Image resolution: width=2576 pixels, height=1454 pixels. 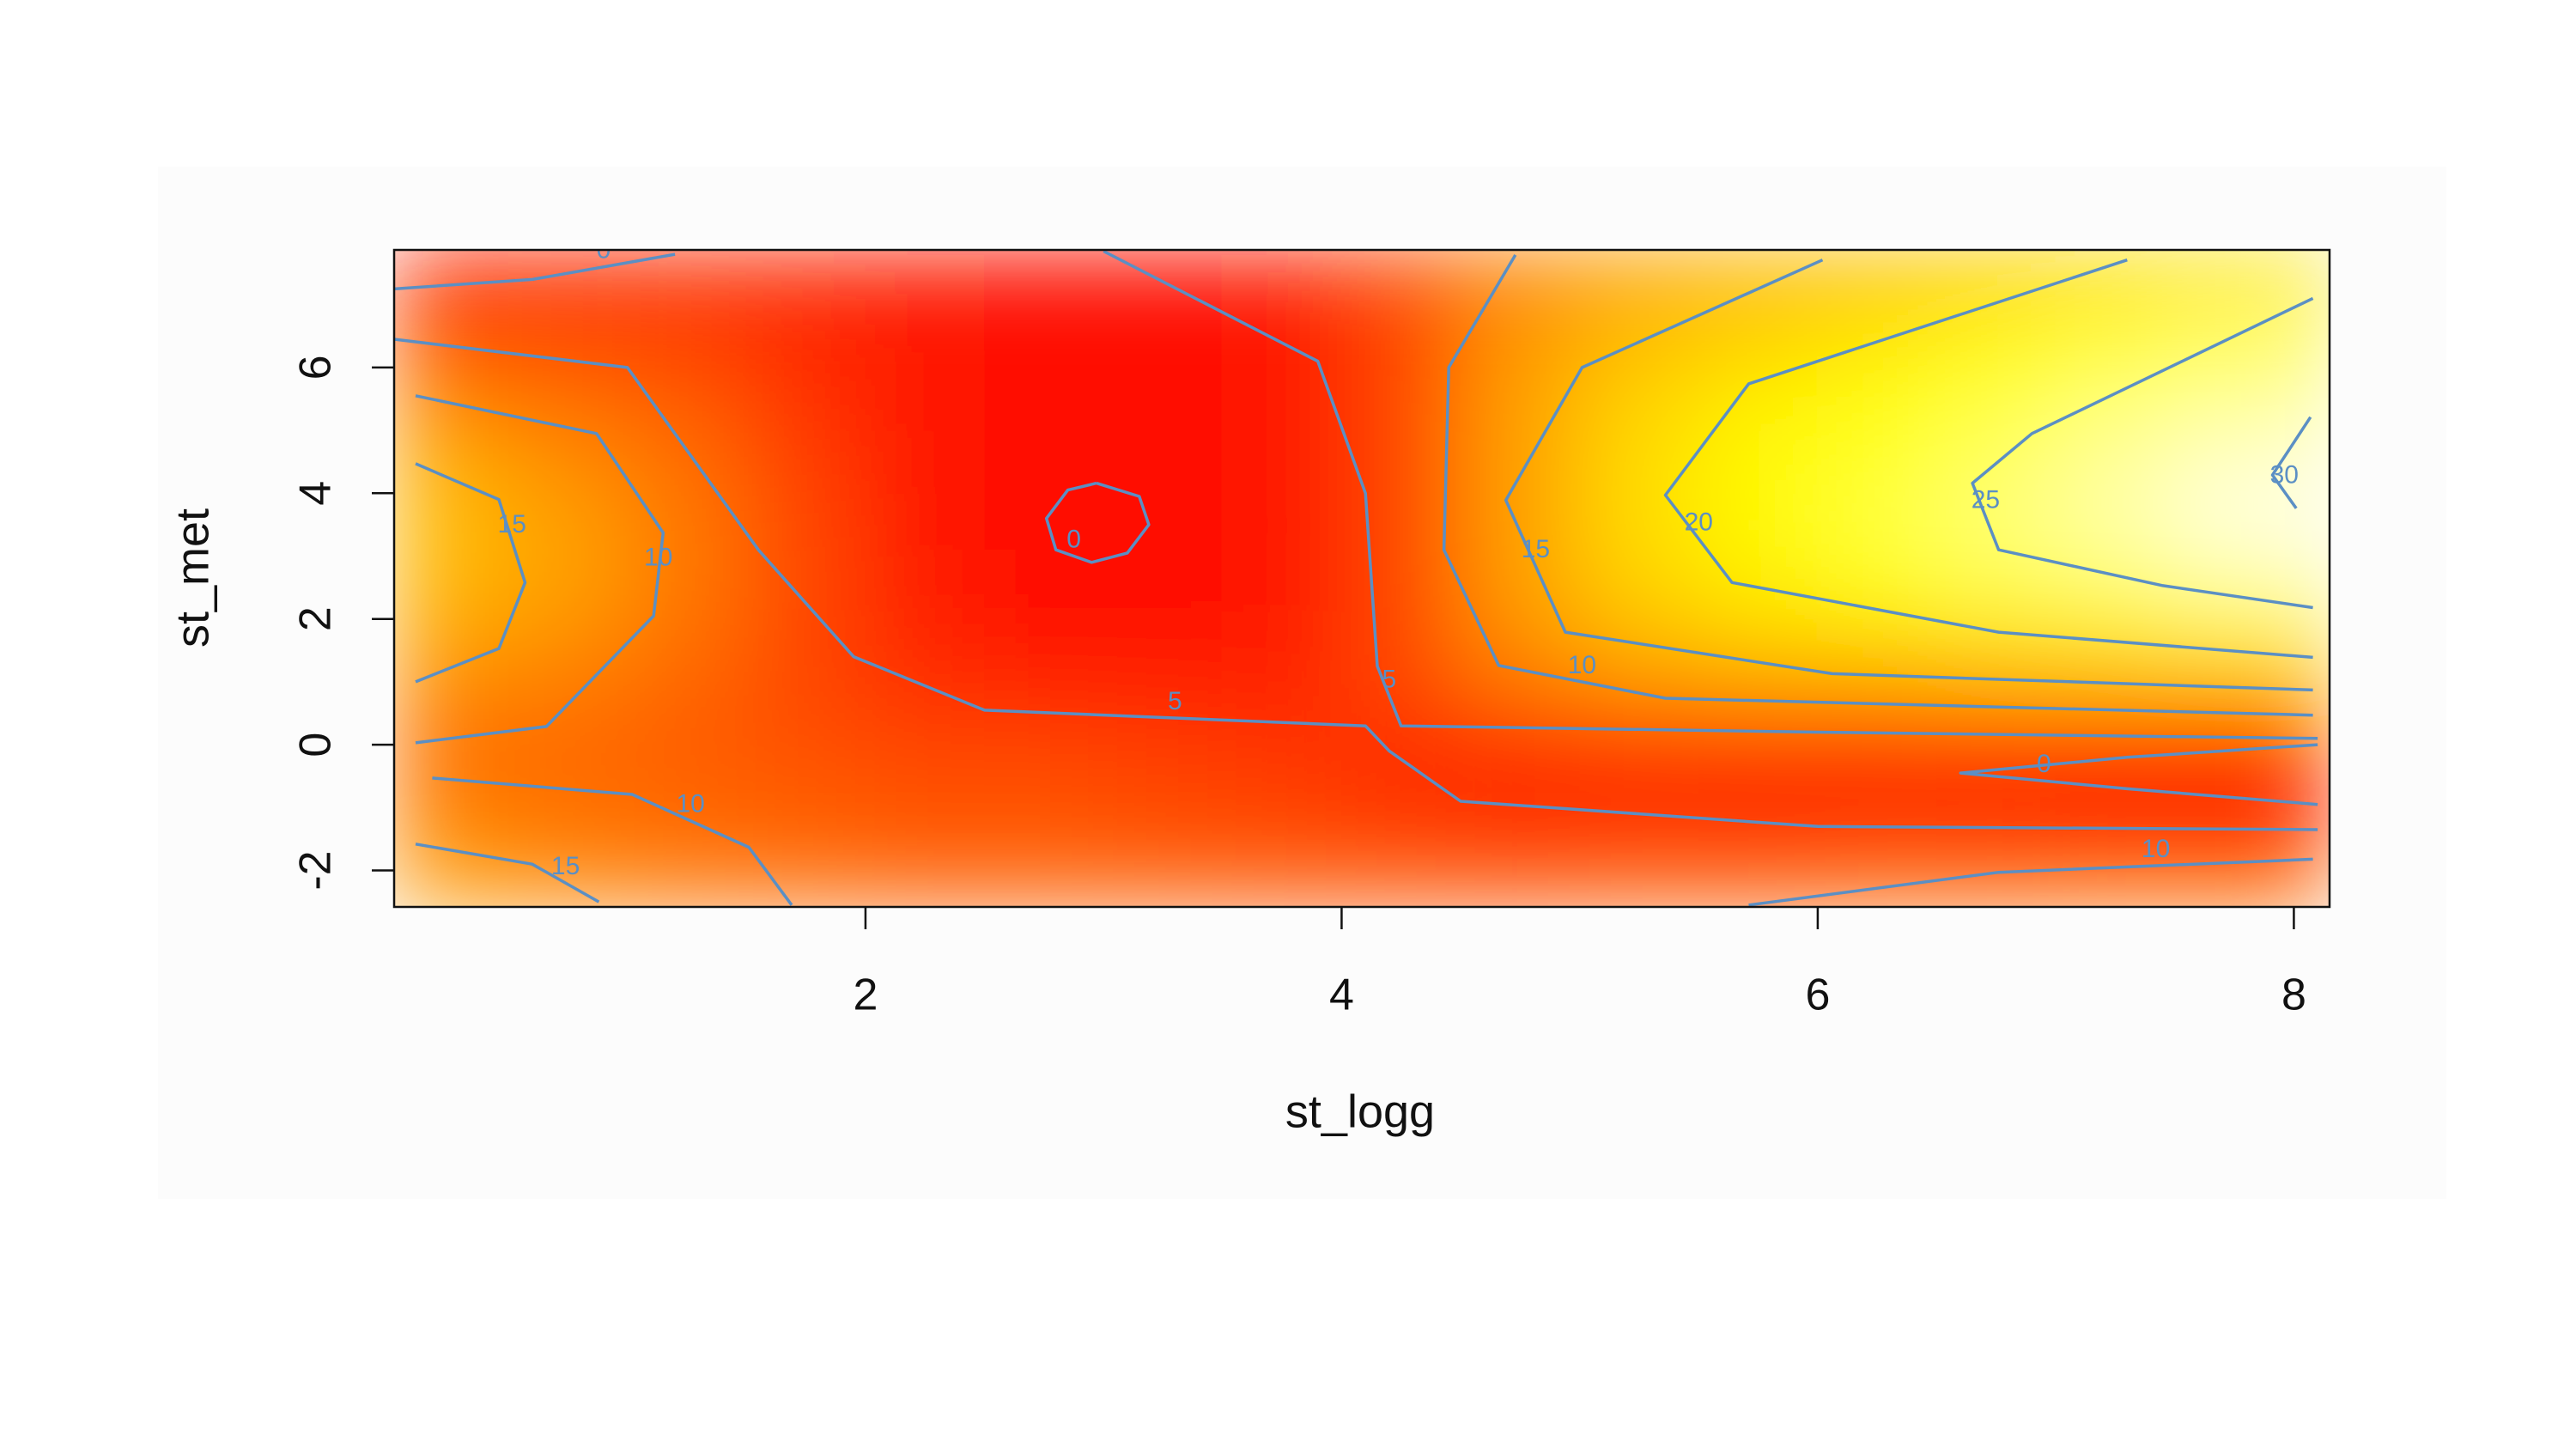 What do you see at coordinates (512, 524) in the screenshot?
I see `contour-label: 15` at bounding box center [512, 524].